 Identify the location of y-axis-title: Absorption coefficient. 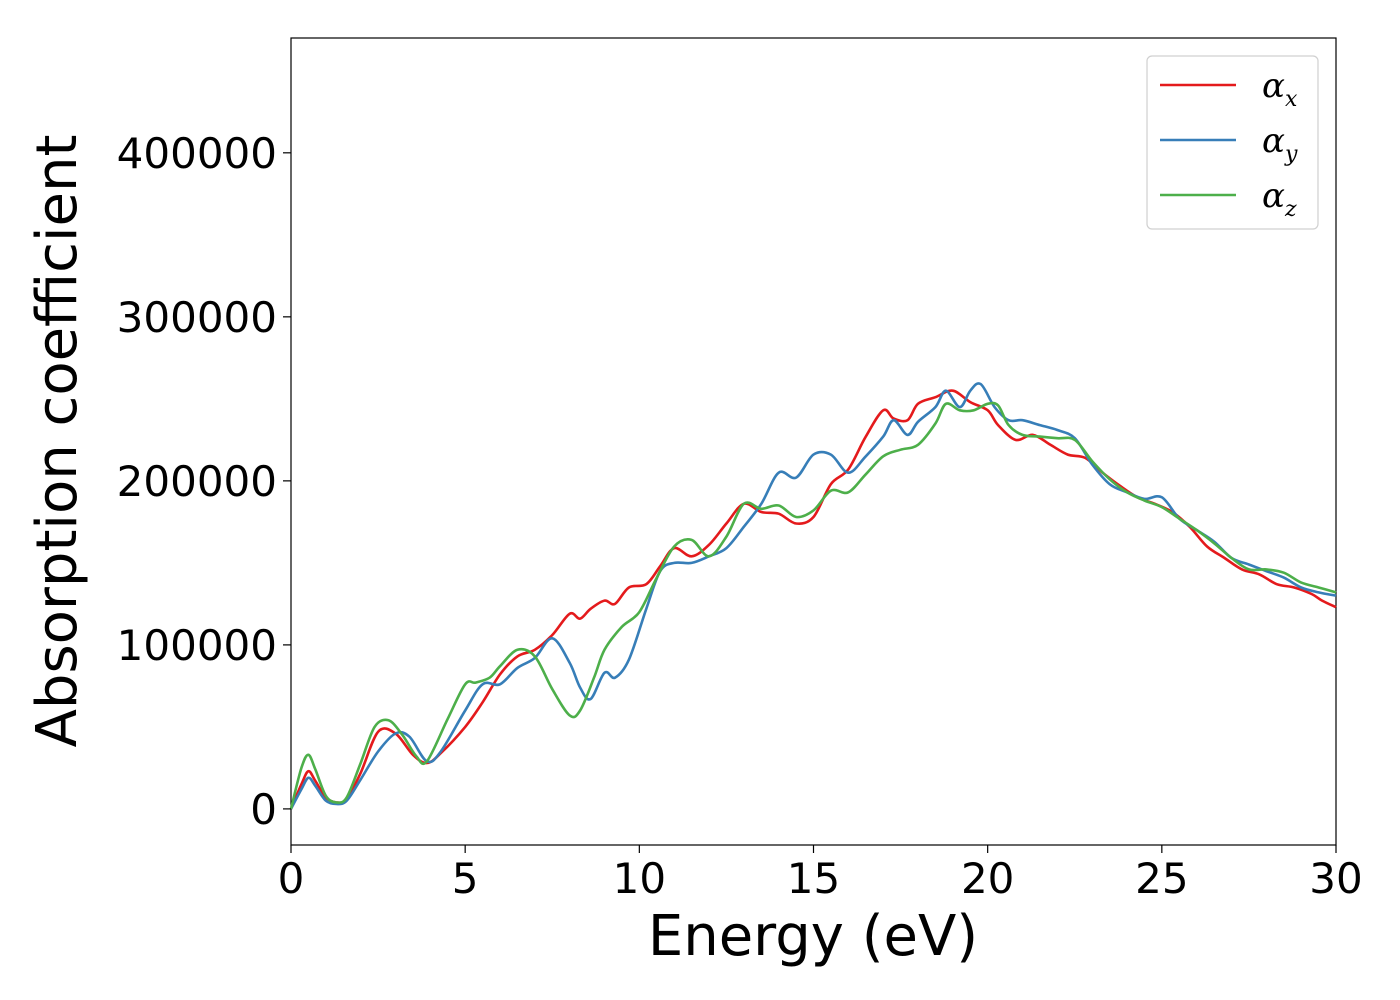
(57, 441).